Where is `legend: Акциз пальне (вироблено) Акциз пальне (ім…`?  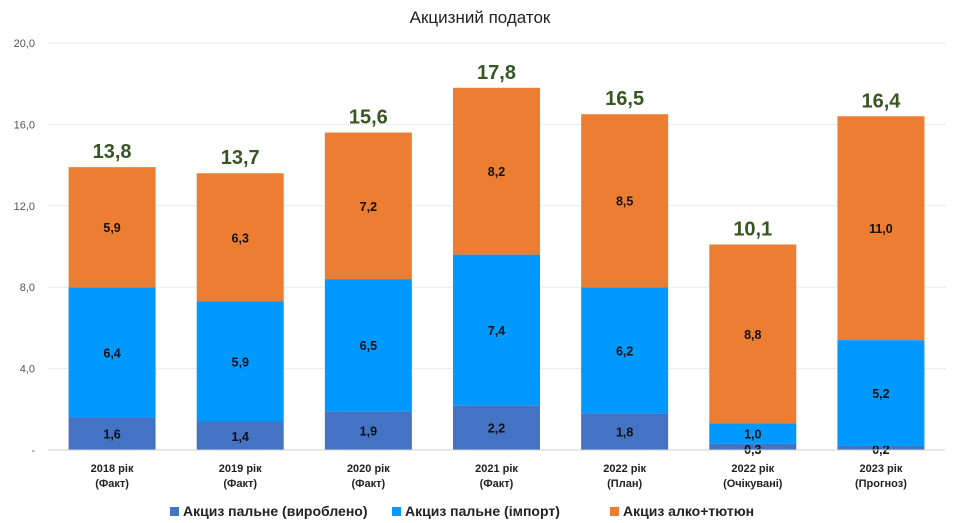 legend: Акциз пальне (вироблено) Акциз пальне (ім… is located at coordinates (462, 511).